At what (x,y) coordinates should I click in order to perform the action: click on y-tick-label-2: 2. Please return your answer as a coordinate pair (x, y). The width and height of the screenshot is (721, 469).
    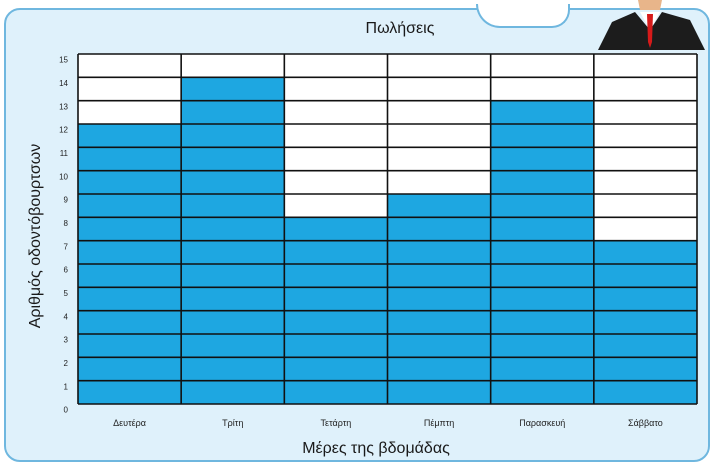
    Looking at the image, I should click on (66, 363).